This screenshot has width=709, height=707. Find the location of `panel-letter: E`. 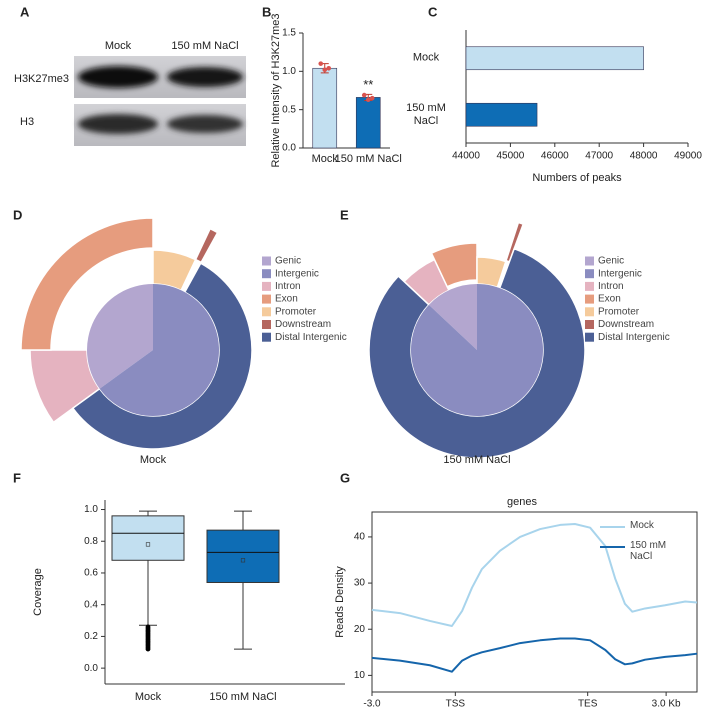

panel-letter: E is located at coordinates (344, 214).